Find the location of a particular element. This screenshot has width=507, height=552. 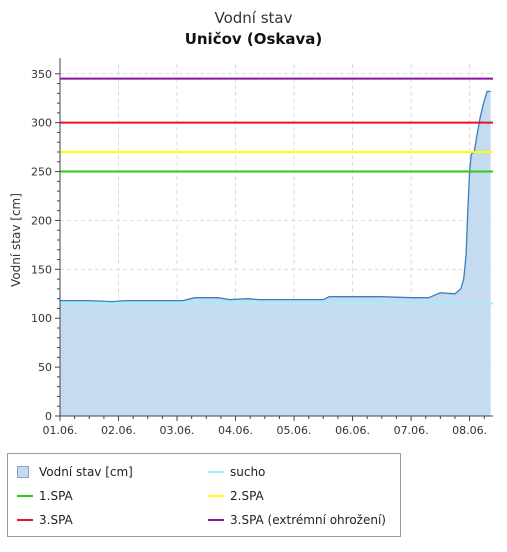

legend-label: Vodní stav [cm] is located at coordinates (86, 472).